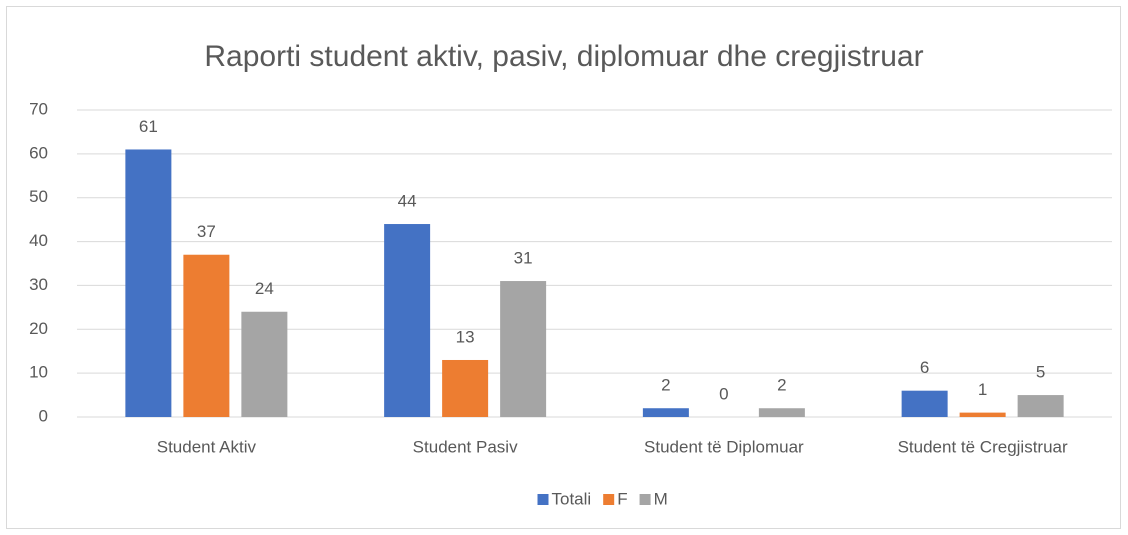 Image resolution: width=1128 pixels, height=535 pixels. What do you see at coordinates (572, 498) in the screenshot?
I see `legend-label: Totali` at bounding box center [572, 498].